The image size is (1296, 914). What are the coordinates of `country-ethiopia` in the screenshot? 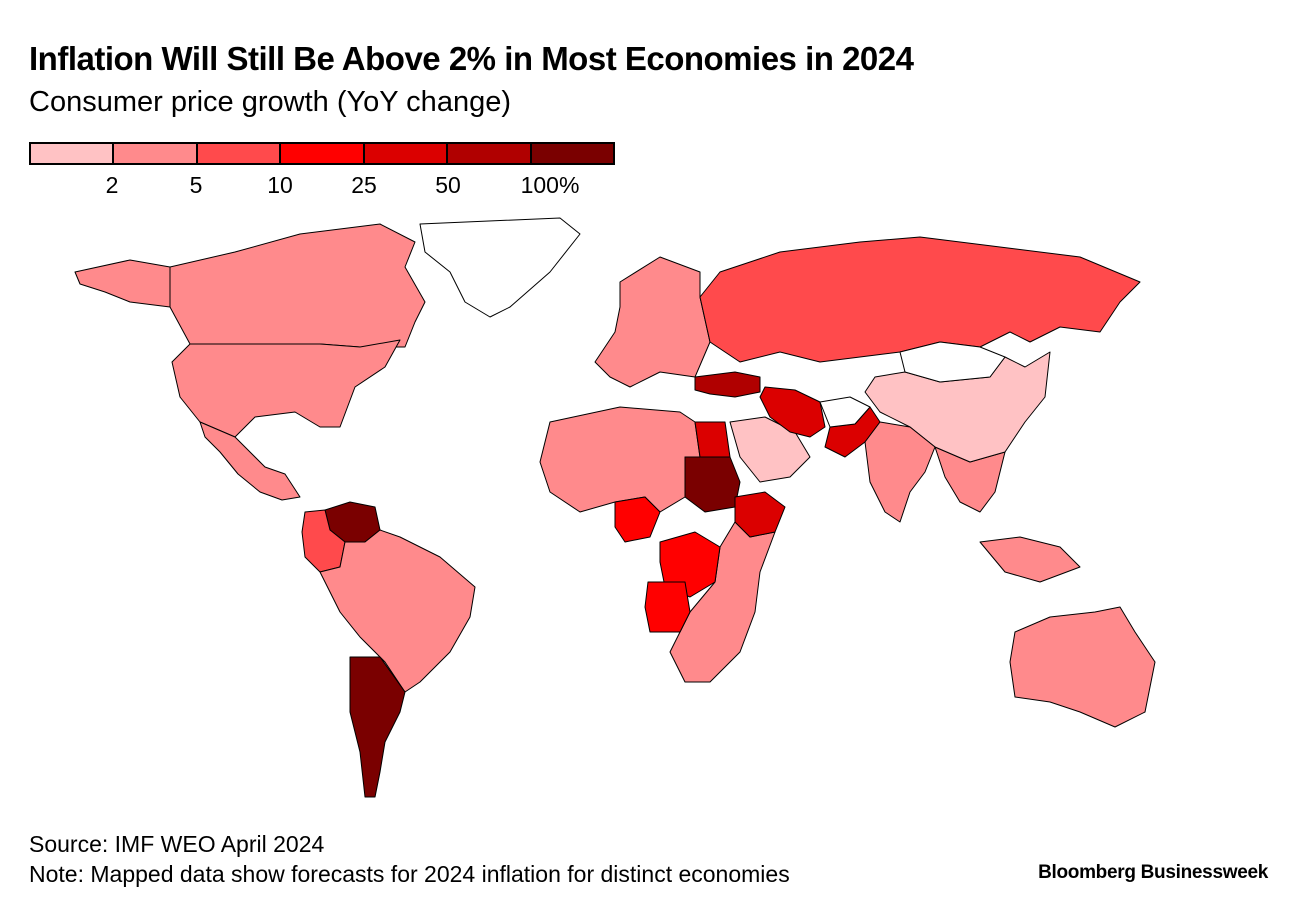 It's located at (760, 514).